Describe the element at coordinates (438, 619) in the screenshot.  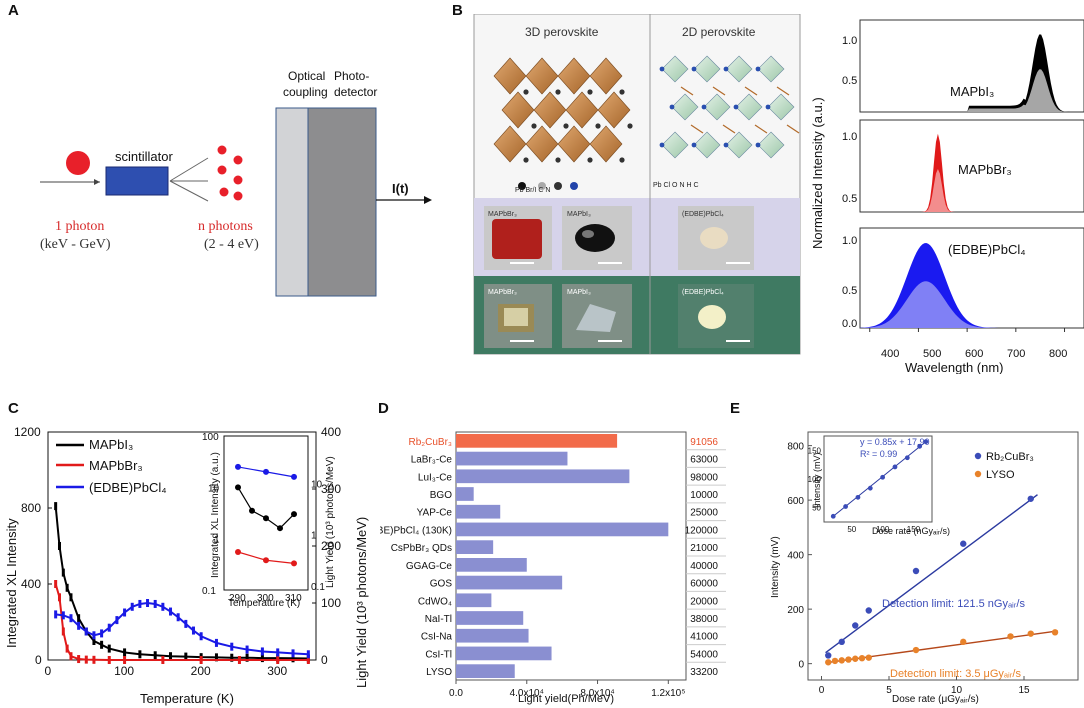
I see `d-category-label: NaI-Tl` at that location.